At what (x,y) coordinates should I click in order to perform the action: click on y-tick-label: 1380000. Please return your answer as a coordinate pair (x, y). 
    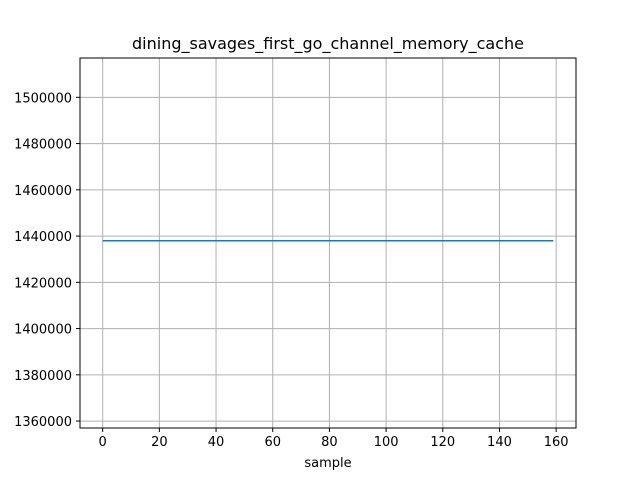
    Looking at the image, I should click on (43, 376).